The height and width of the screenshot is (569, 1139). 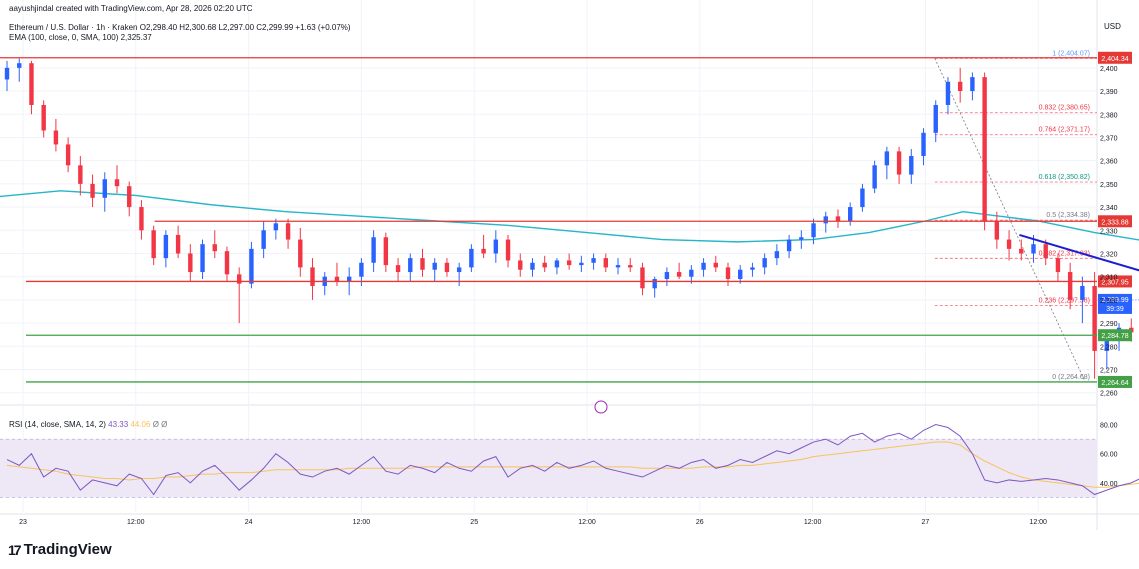 I want to click on price-tick-label: 2,300, so click(x=1109, y=301).